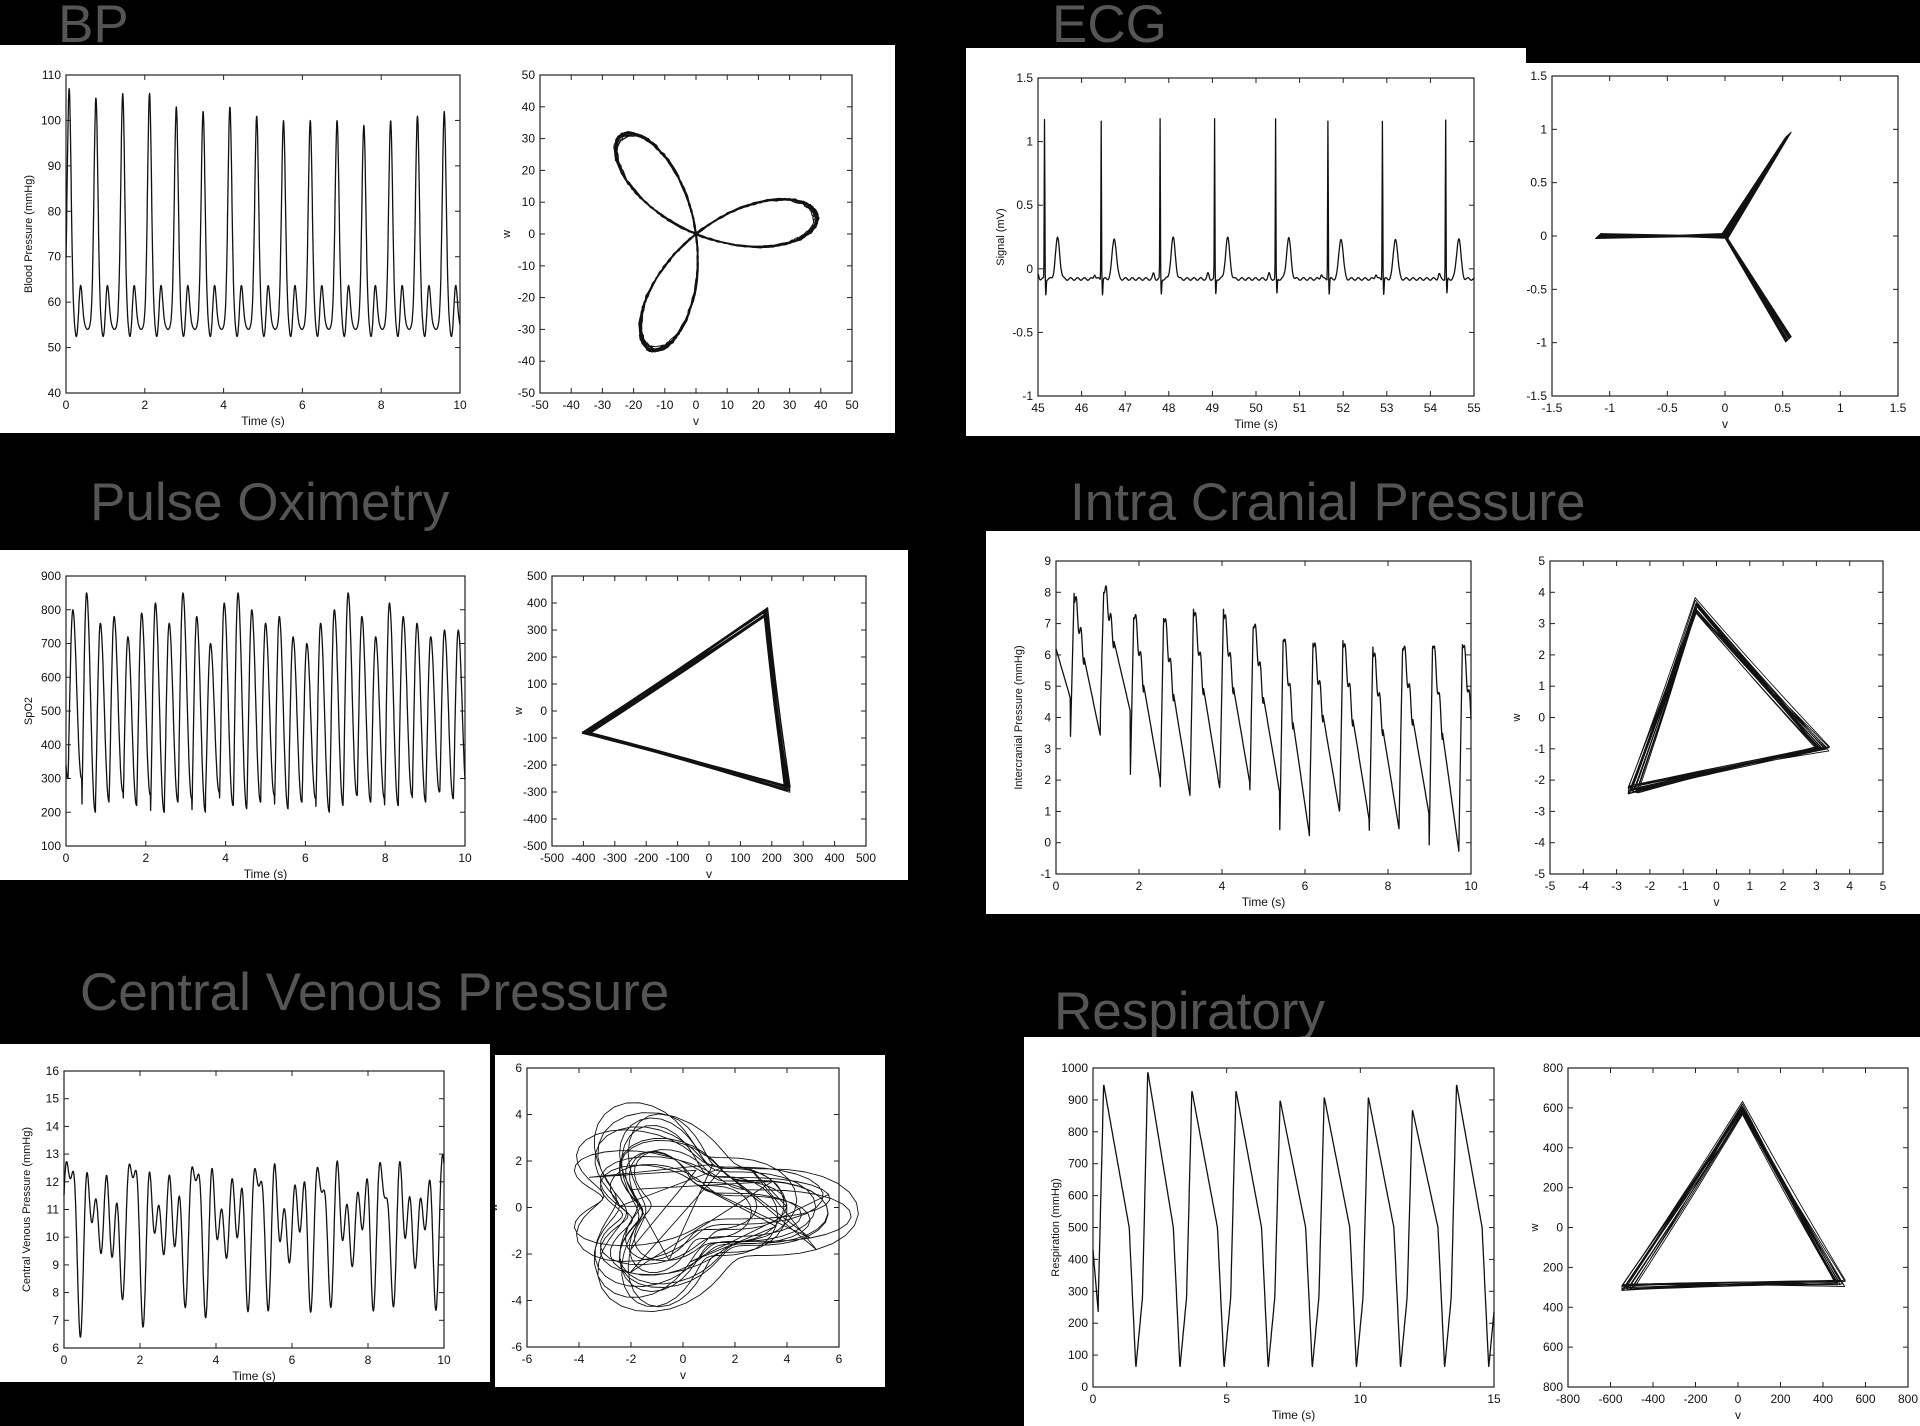 Image resolution: width=1920 pixels, height=1426 pixels. I want to click on cvp-phase-ytick-label: -6, so click(516, 1347).